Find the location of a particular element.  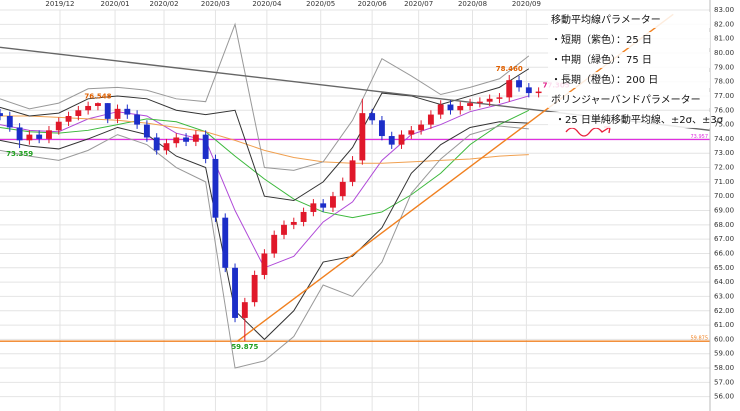

horizontal-line-label: 59.875 is located at coordinates (700, 339).